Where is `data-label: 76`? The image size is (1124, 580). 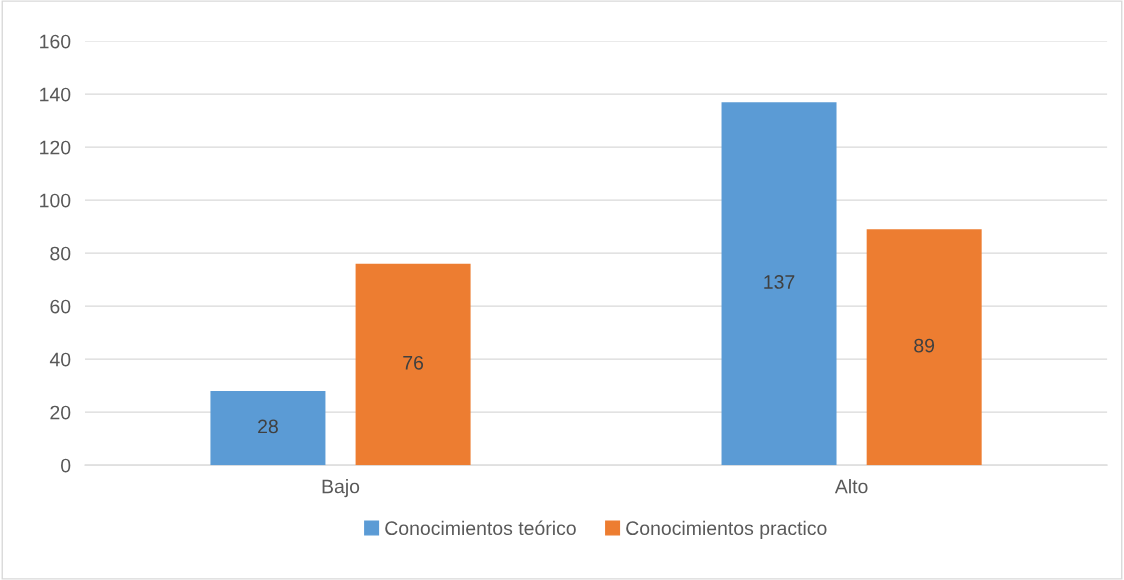
data-label: 76 is located at coordinates (413, 362).